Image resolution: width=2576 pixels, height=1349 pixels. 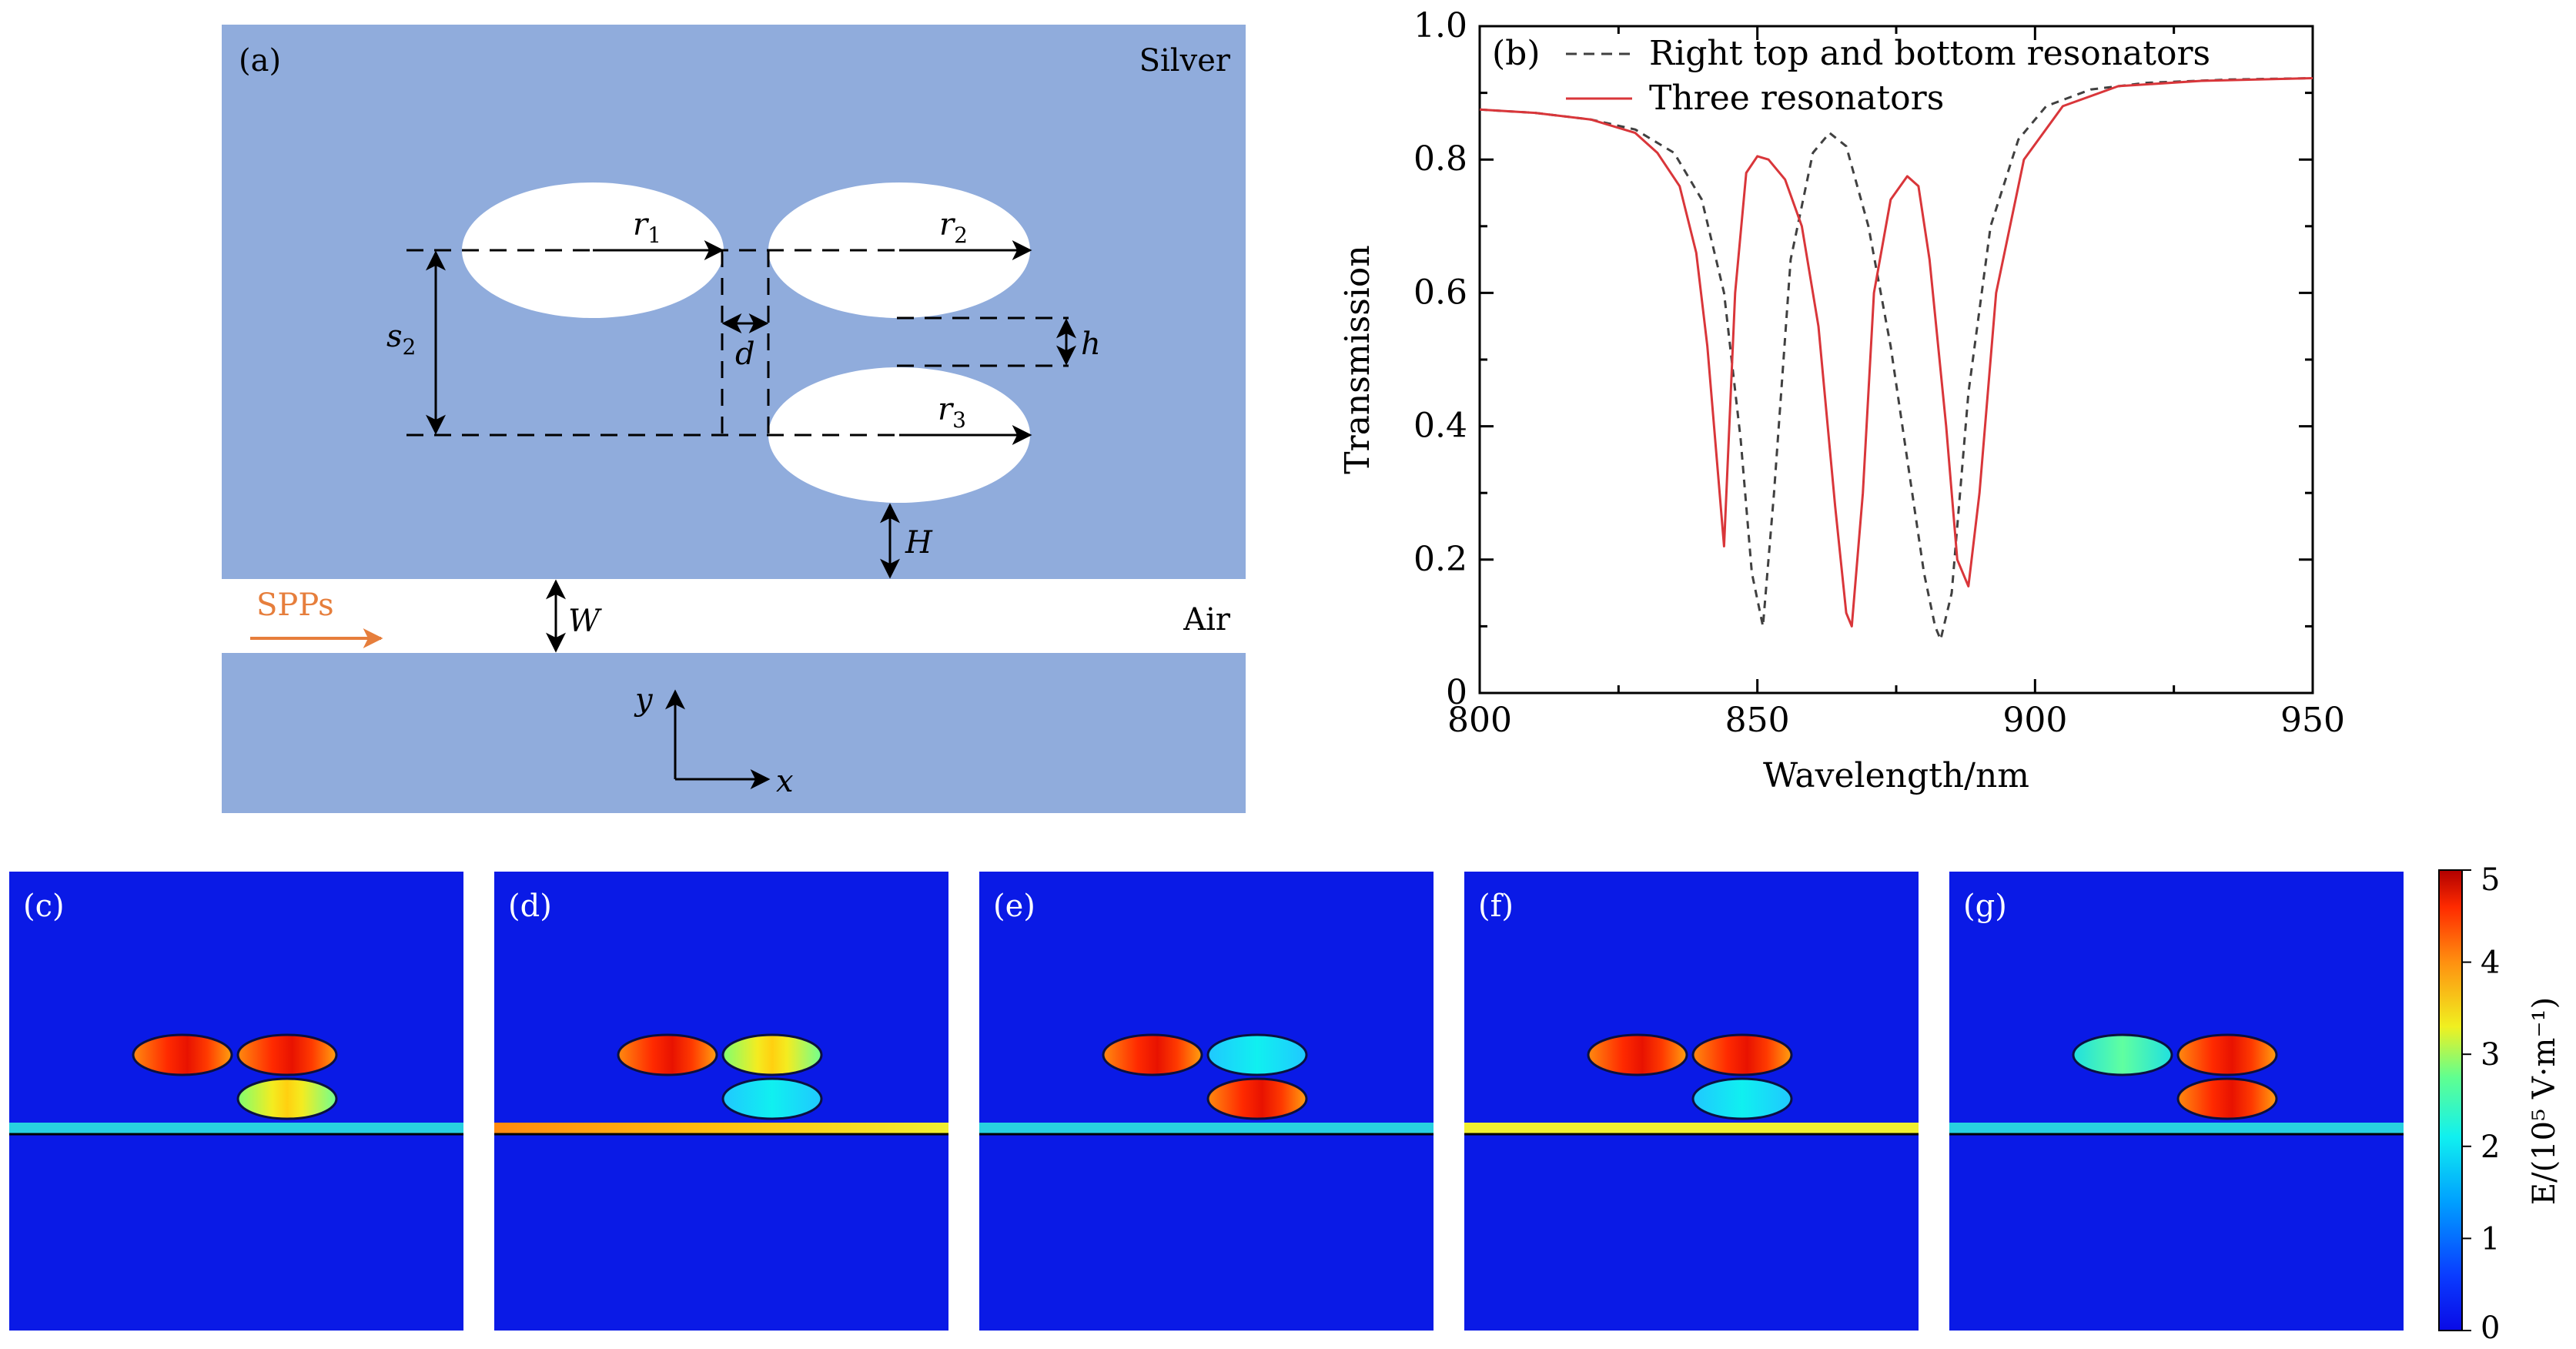 I want to click on colorbar-tick-label: 3, so click(x=2491, y=1055).